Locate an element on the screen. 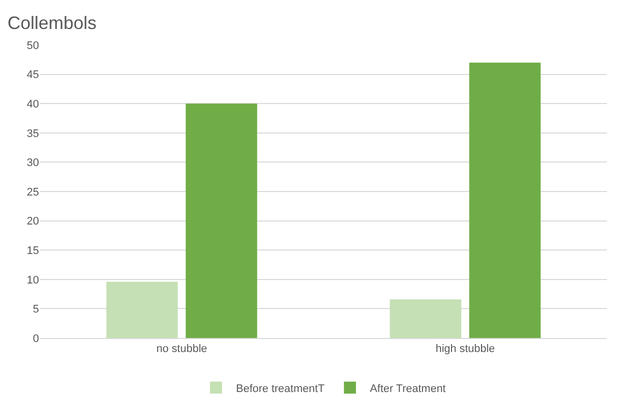  y-tick-label: 10 is located at coordinates (32, 280).